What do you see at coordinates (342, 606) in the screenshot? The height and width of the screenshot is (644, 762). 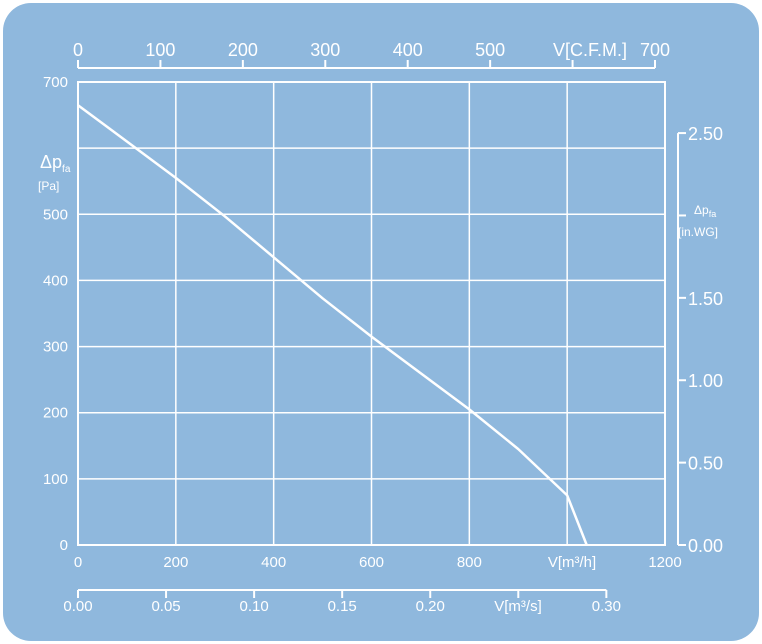 I see `x-secondary-tick-label: 0.15` at bounding box center [342, 606].